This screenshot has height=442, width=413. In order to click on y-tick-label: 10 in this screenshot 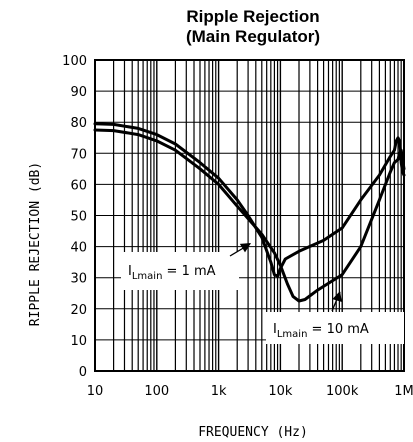, I will do `click(78, 341)`.